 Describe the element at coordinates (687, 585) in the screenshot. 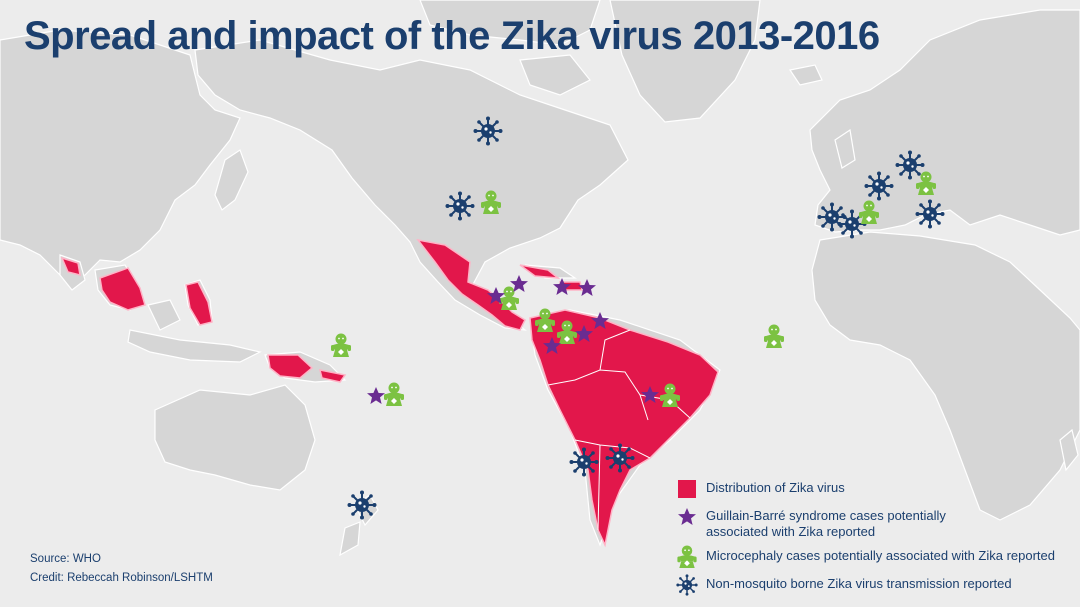

I see `virus-icon` at that location.